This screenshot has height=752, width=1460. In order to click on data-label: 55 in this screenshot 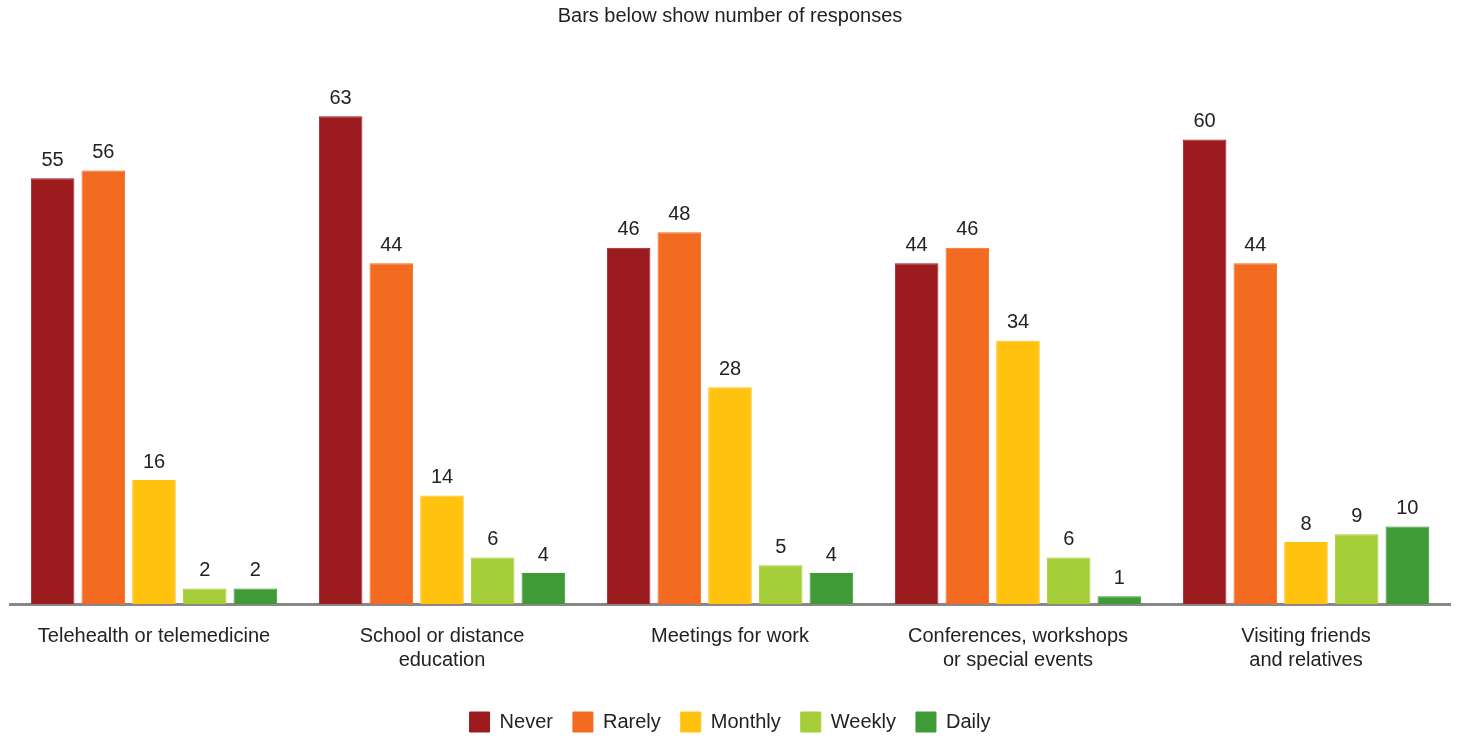, I will do `click(52, 158)`.